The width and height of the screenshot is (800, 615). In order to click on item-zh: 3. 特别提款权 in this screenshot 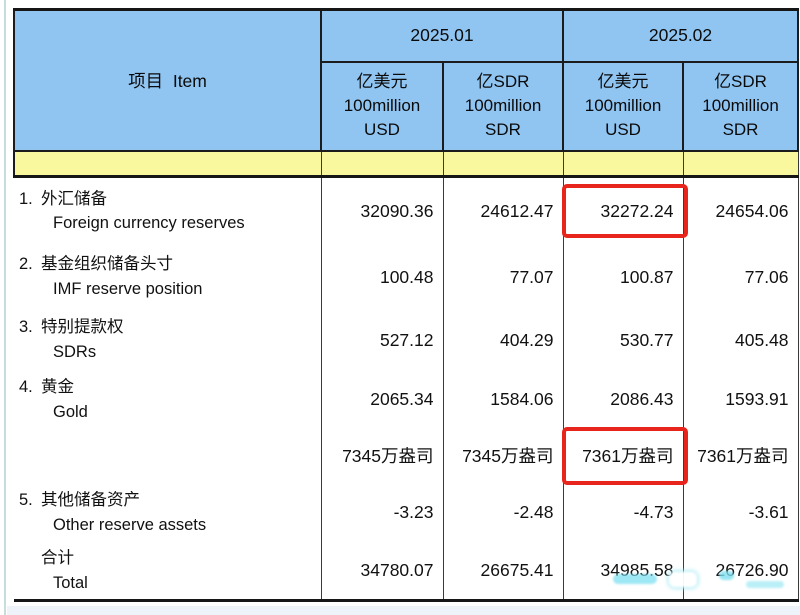, I will do `click(170, 327)`.